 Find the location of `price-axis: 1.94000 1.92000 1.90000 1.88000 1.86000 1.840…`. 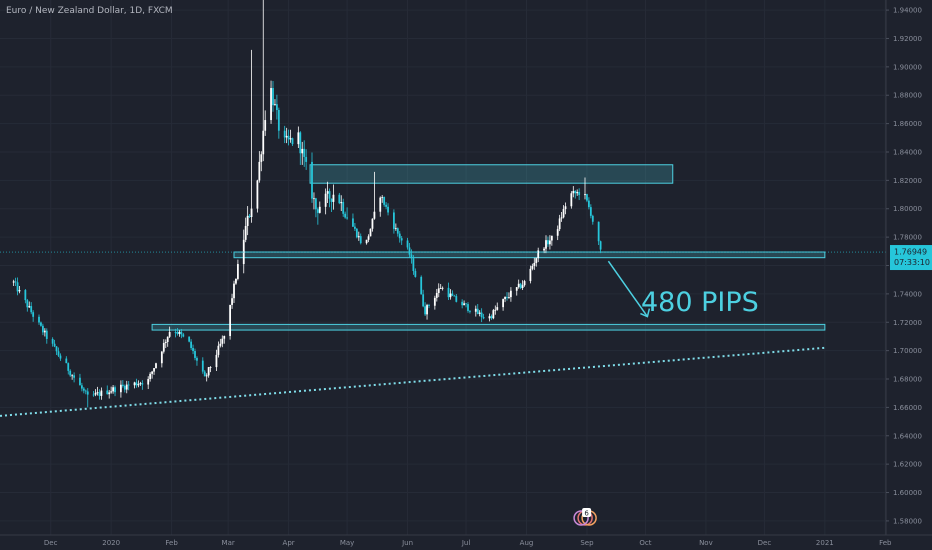

price-axis: 1.94000 1.92000 1.90000 1.88000 1.86000 1.840… is located at coordinates (908, 267).